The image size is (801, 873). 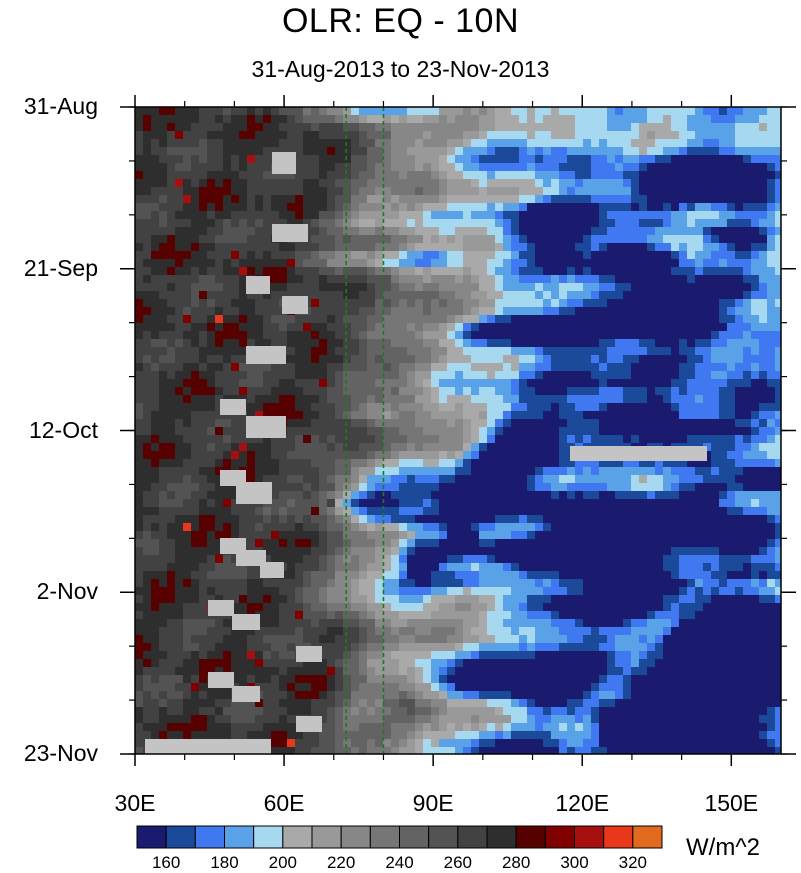 I want to click on colorbar-tick-label: 200, so click(x=283, y=863).